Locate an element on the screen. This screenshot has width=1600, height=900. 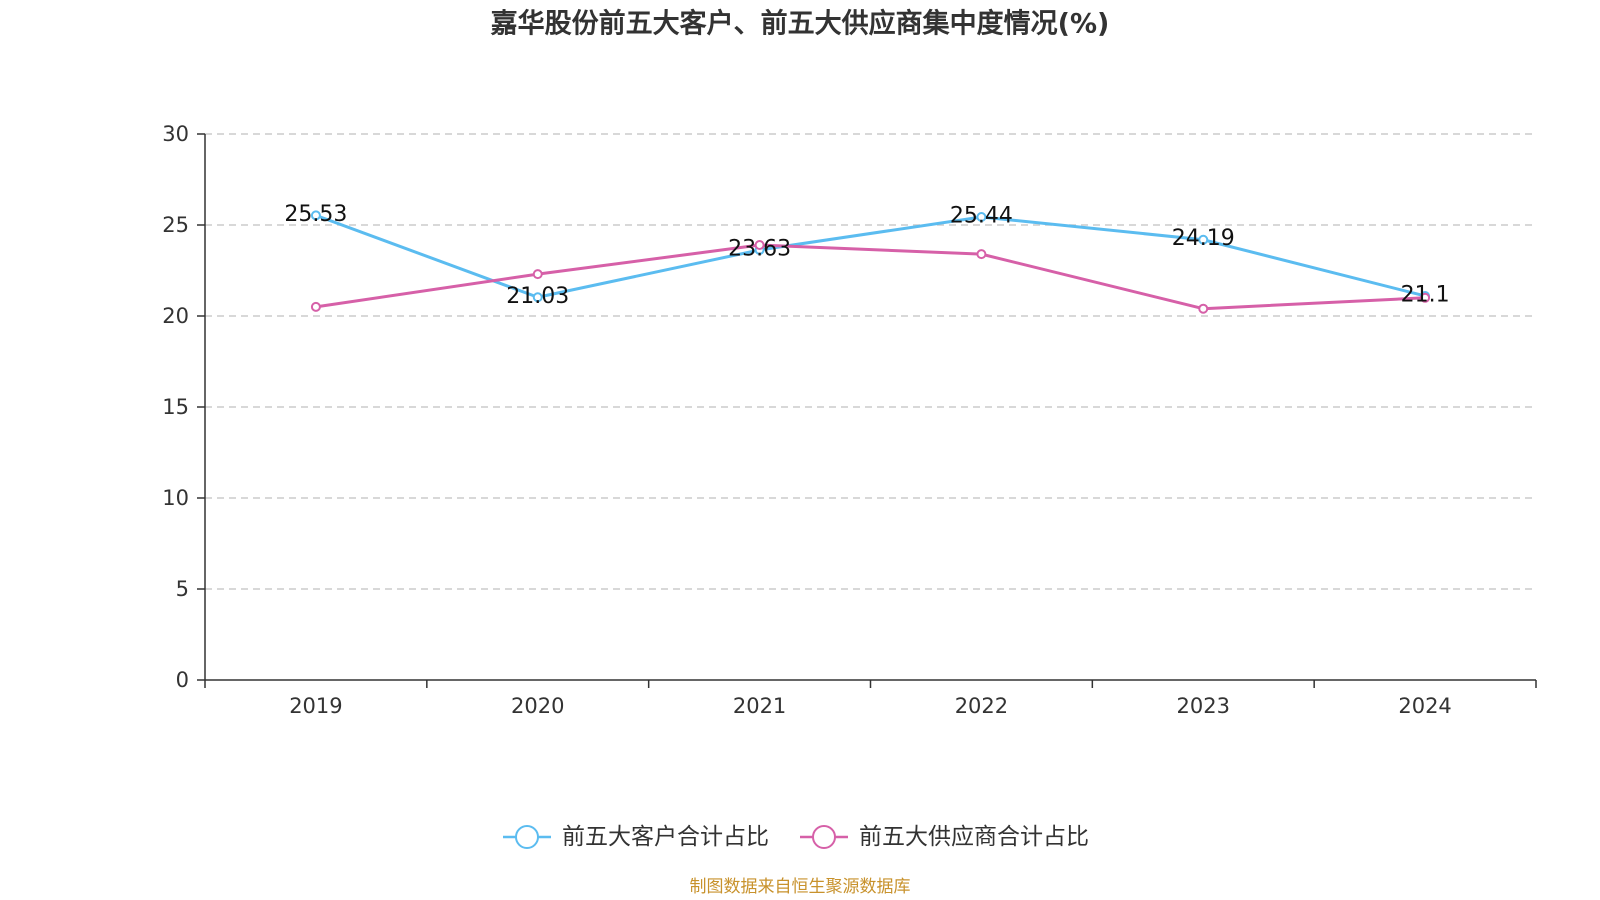
series is located at coordinates (870, 262).